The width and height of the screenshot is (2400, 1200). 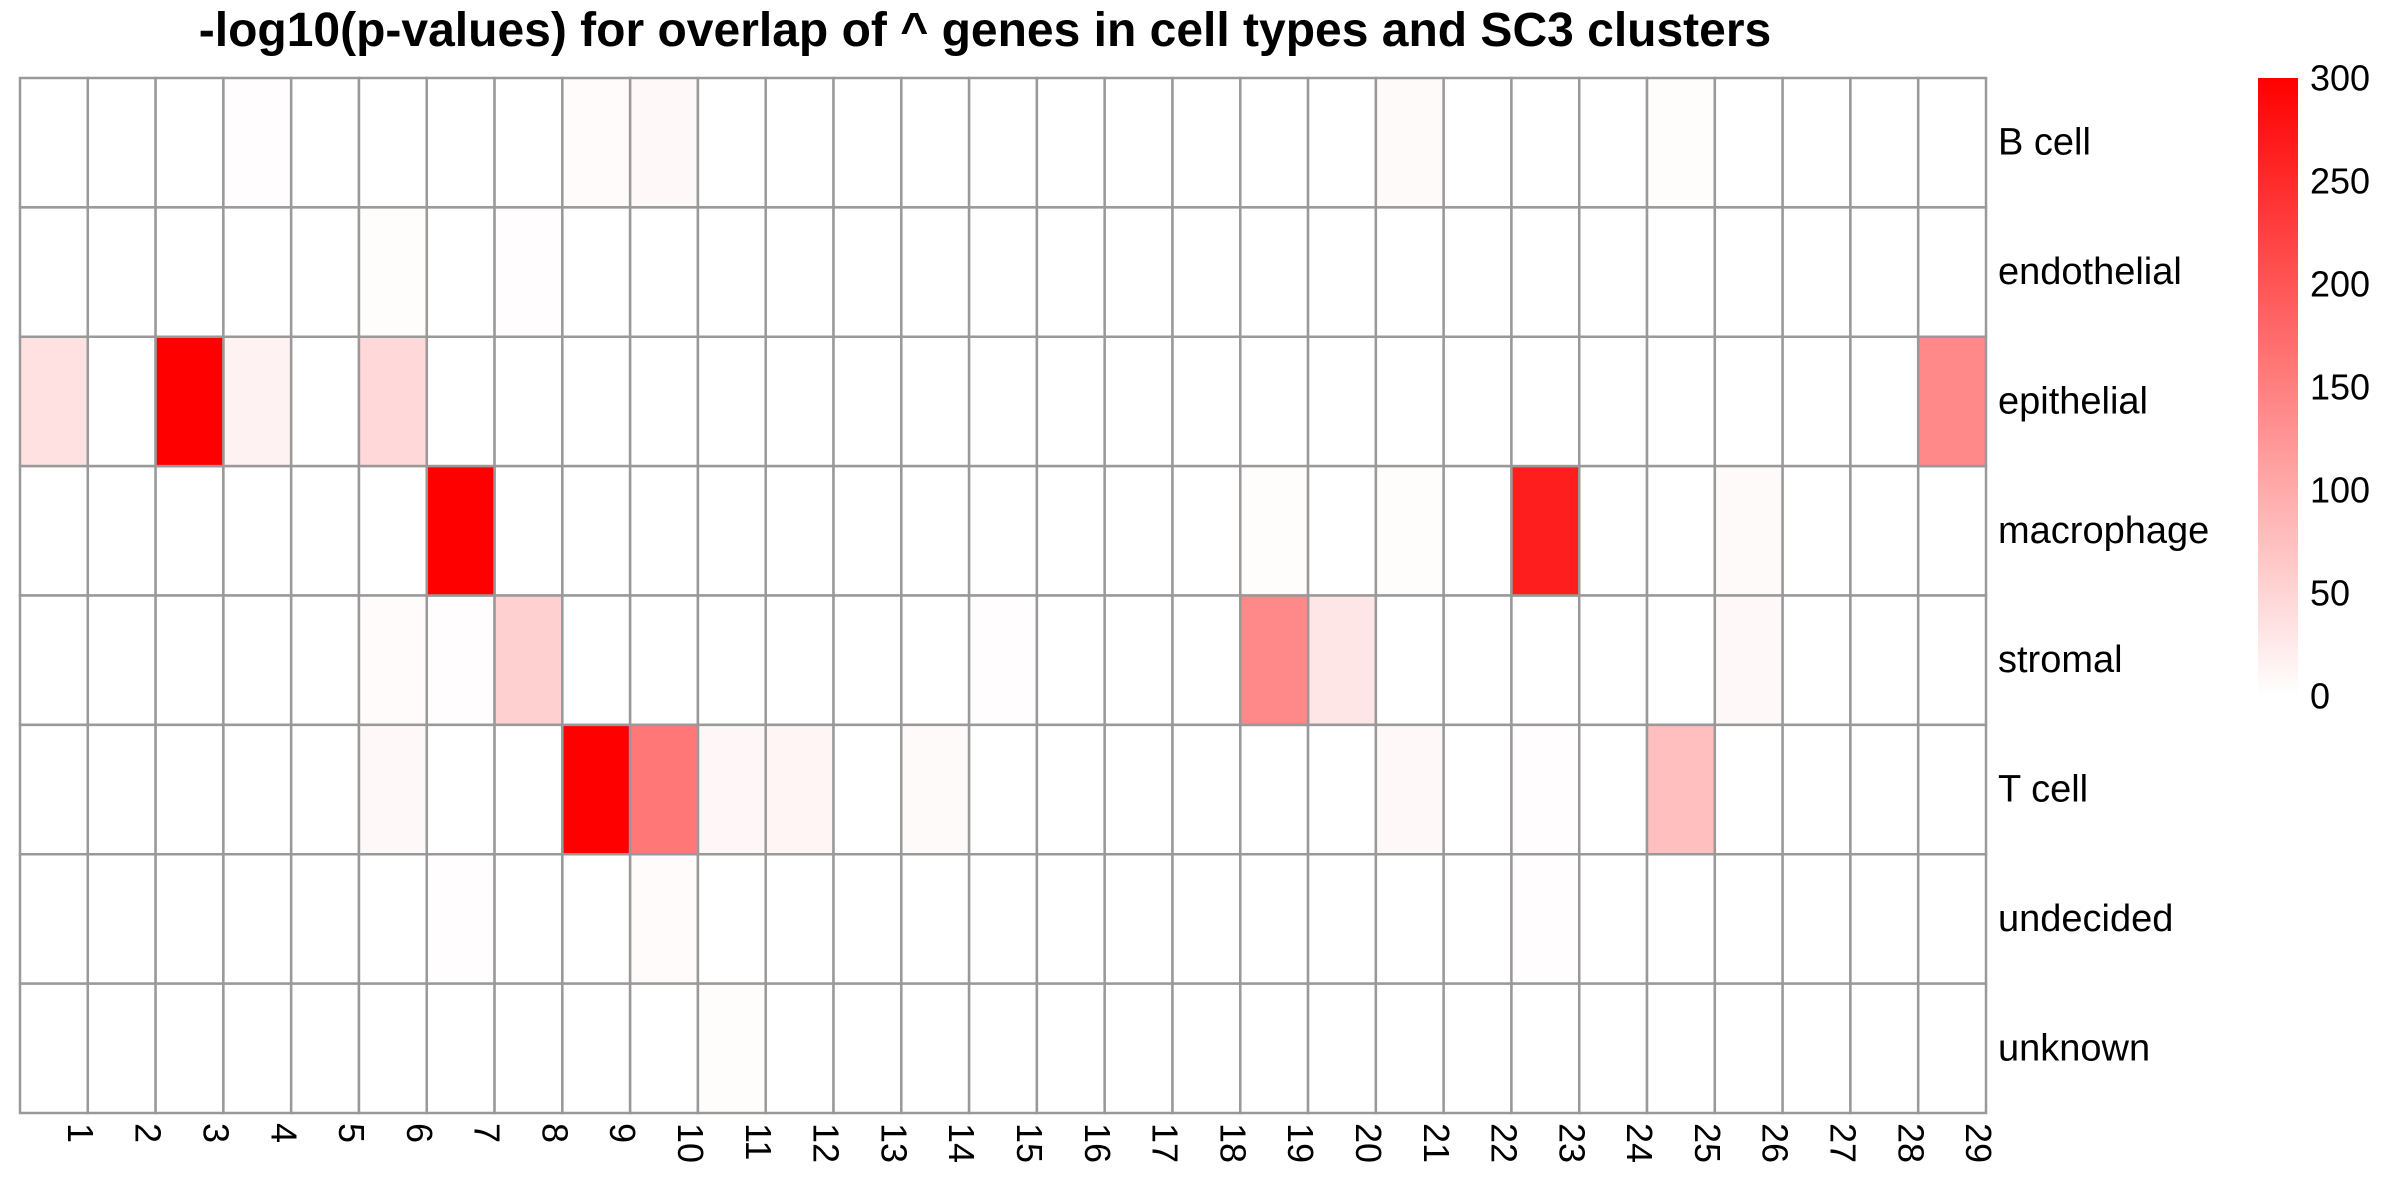 What do you see at coordinates (1910, 1143) in the screenshot?
I see `column-label: 28` at bounding box center [1910, 1143].